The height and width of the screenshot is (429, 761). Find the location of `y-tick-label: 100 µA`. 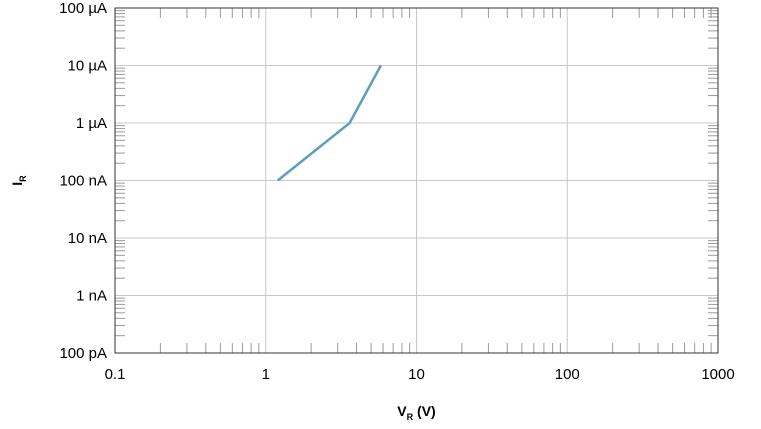

y-tick-label: 100 µA is located at coordinates (83, 8).